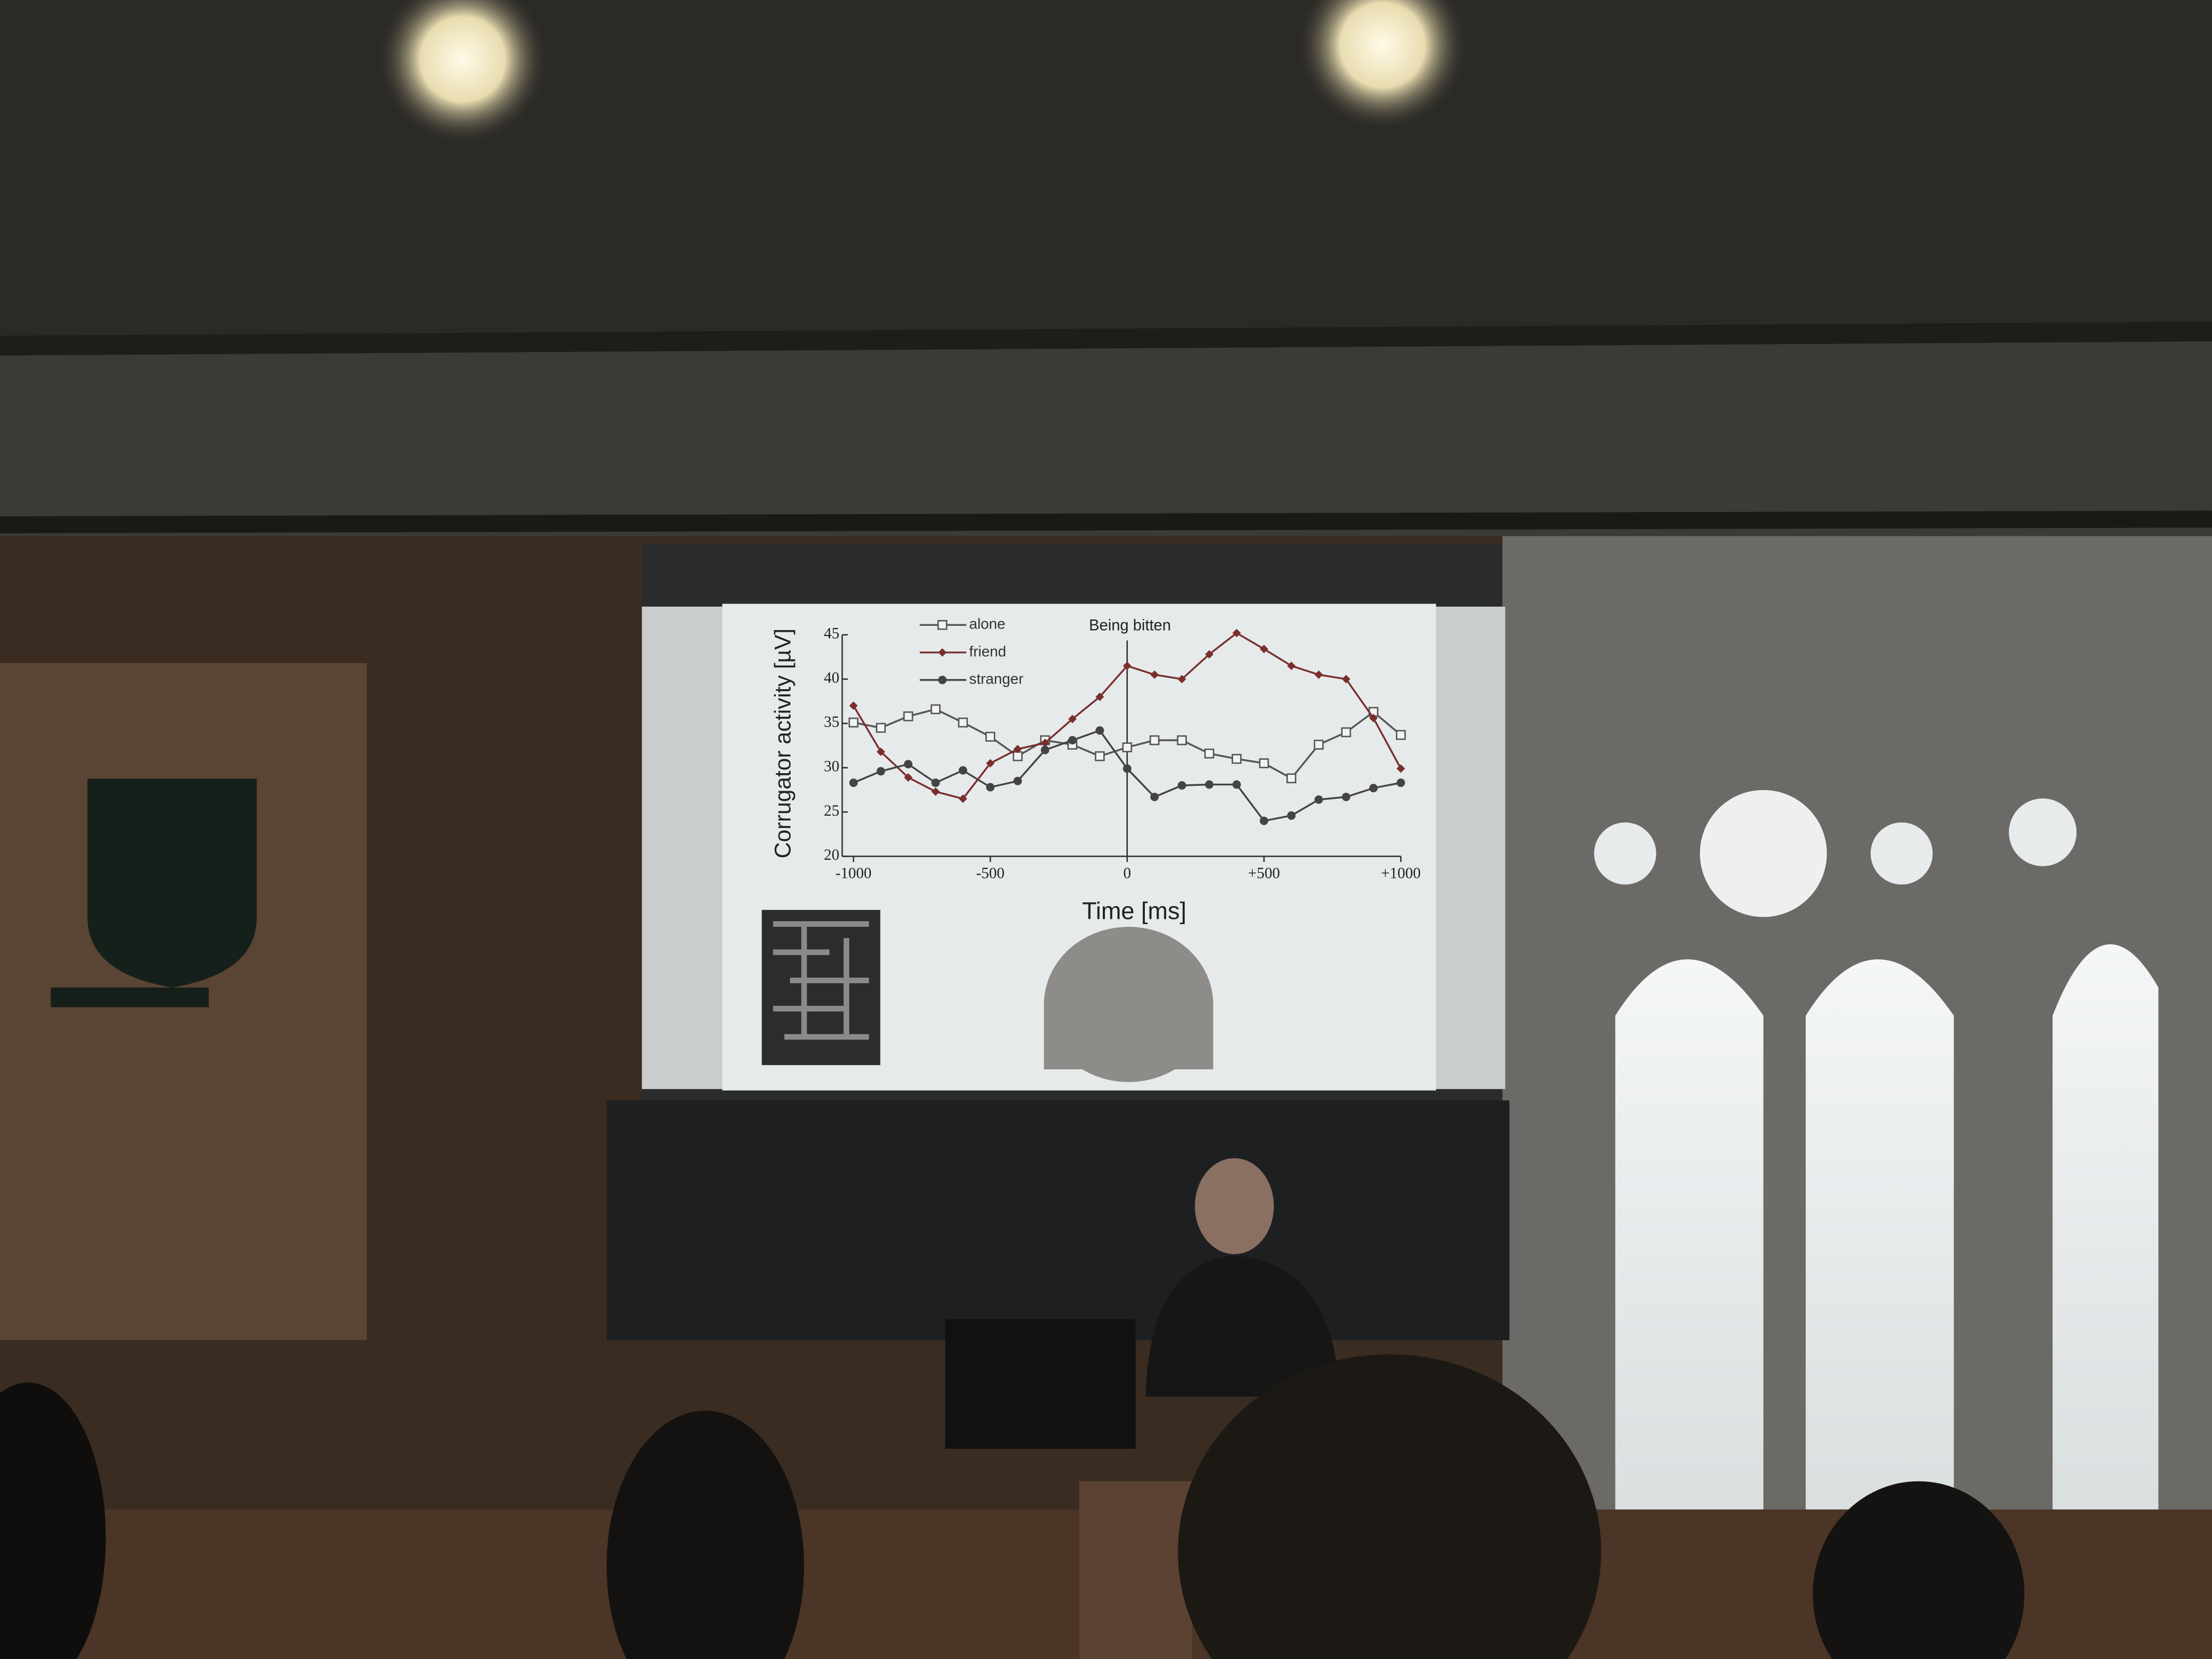 This screenshot has height=1659, width=2212. I want to click on legend-label: stranger, so click(996, 679).